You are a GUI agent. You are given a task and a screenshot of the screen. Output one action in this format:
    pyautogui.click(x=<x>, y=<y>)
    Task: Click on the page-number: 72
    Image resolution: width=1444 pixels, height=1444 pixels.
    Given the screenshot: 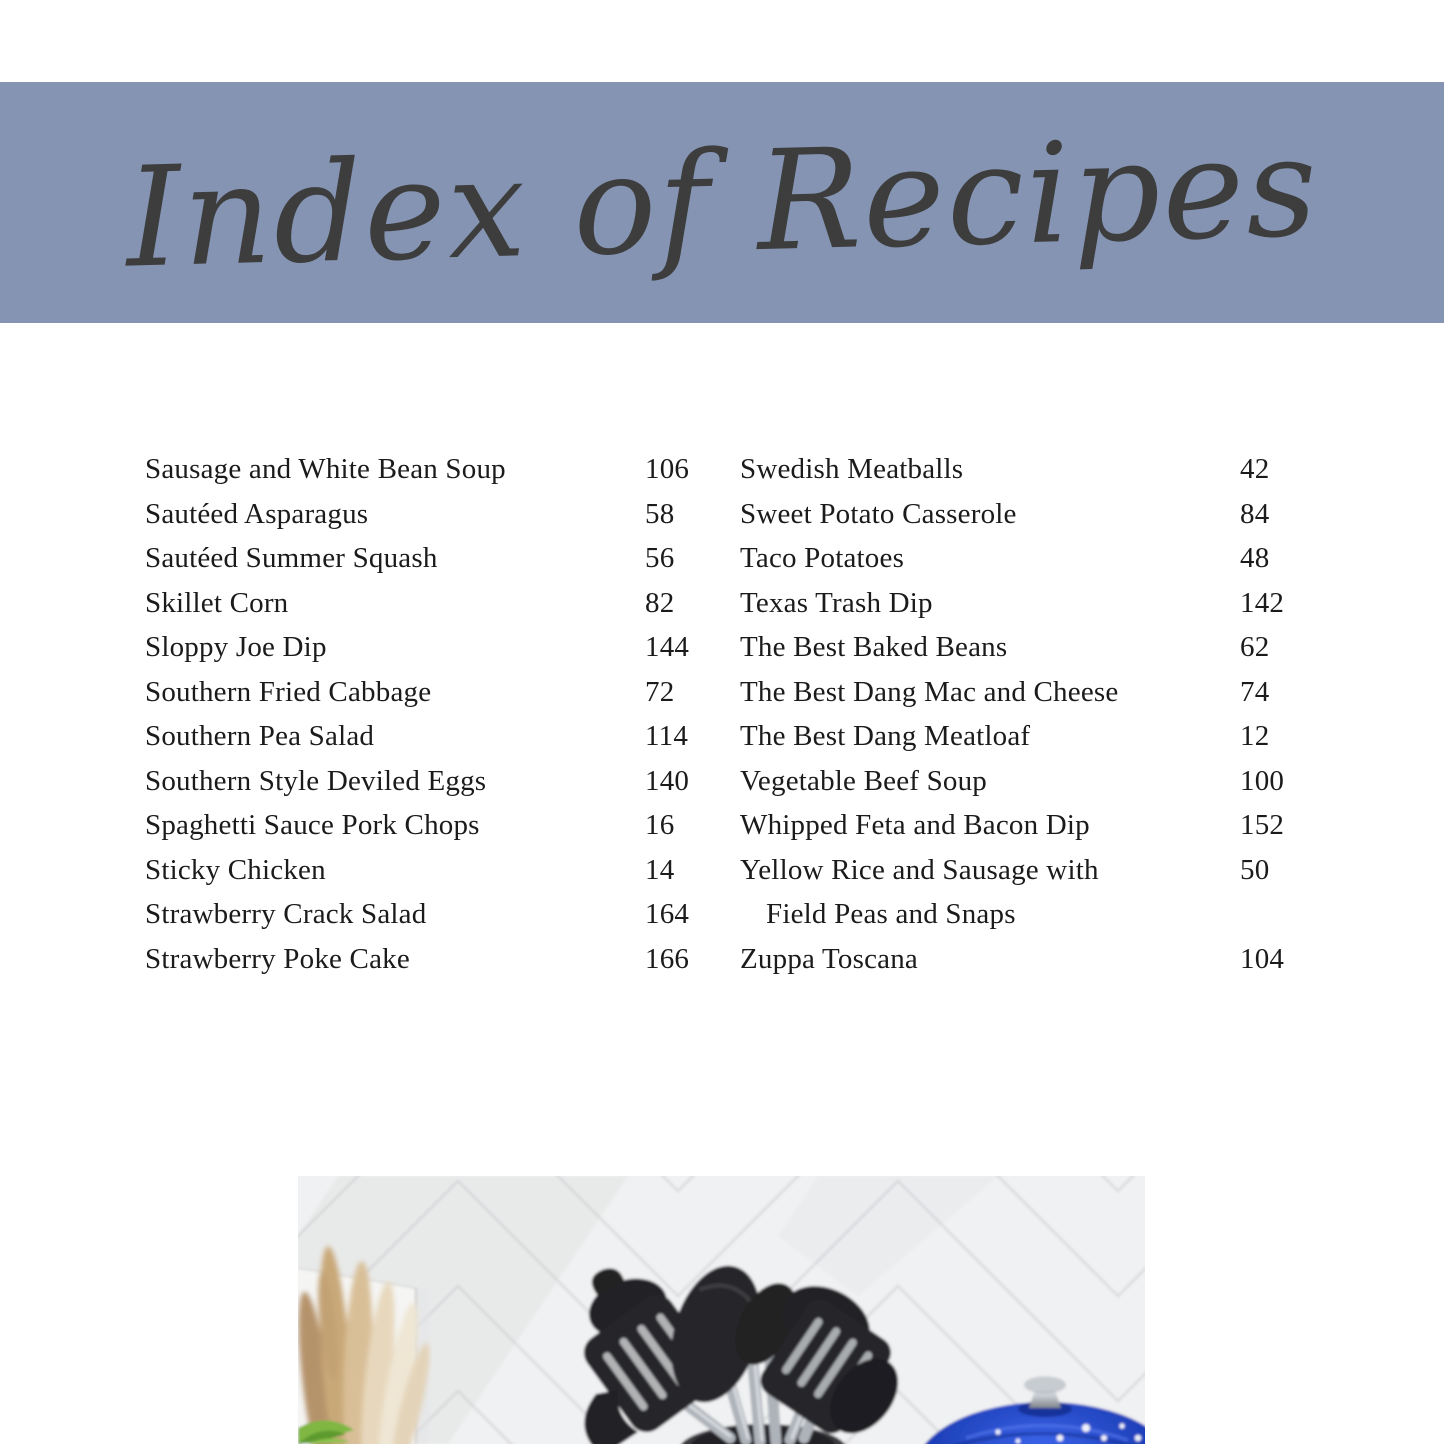 What is the action you would take?
    pyautogui.click(x=660, y=691)
    